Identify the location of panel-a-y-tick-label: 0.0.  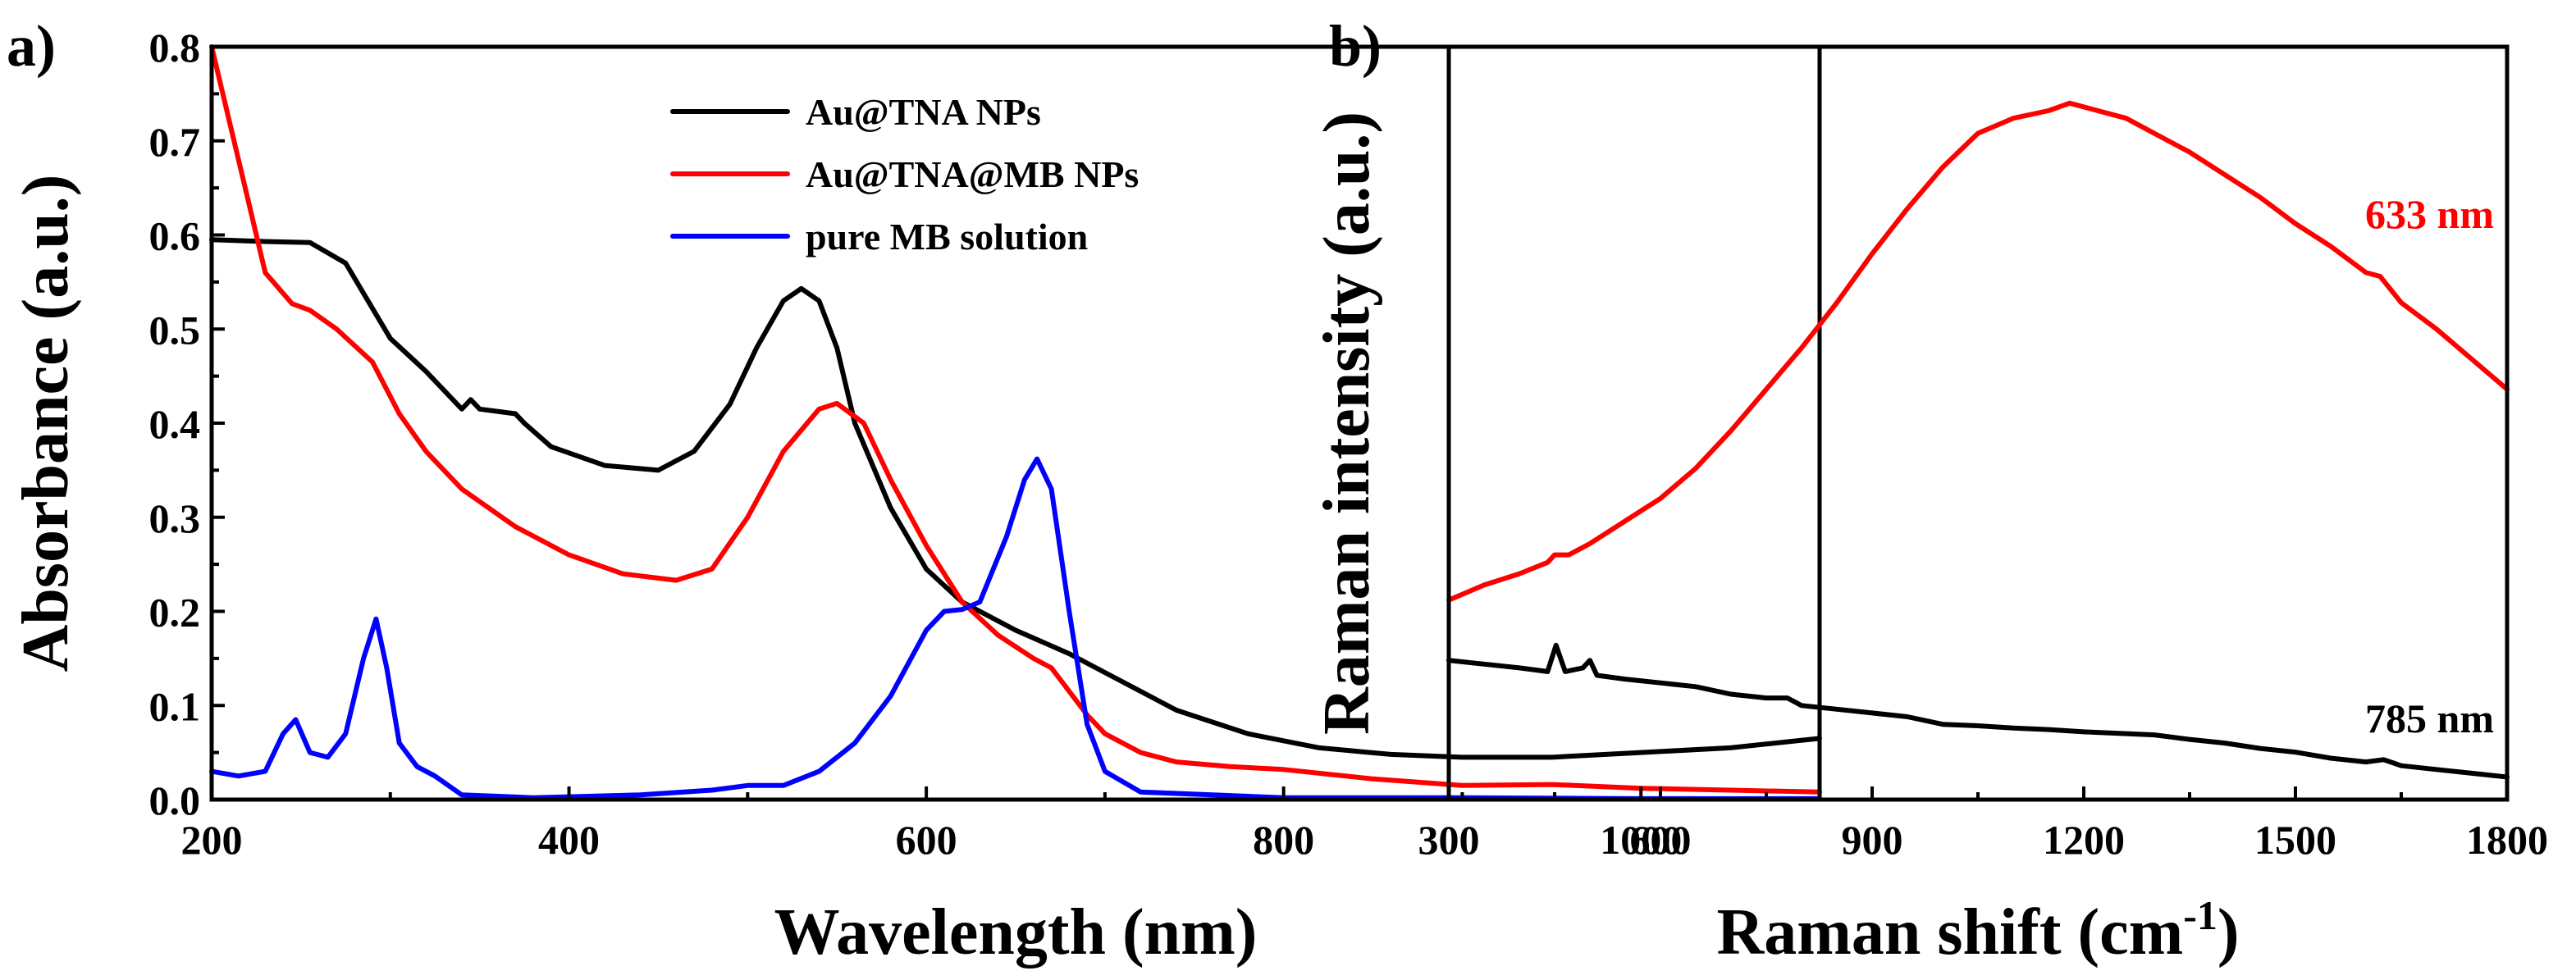
(175, 800).